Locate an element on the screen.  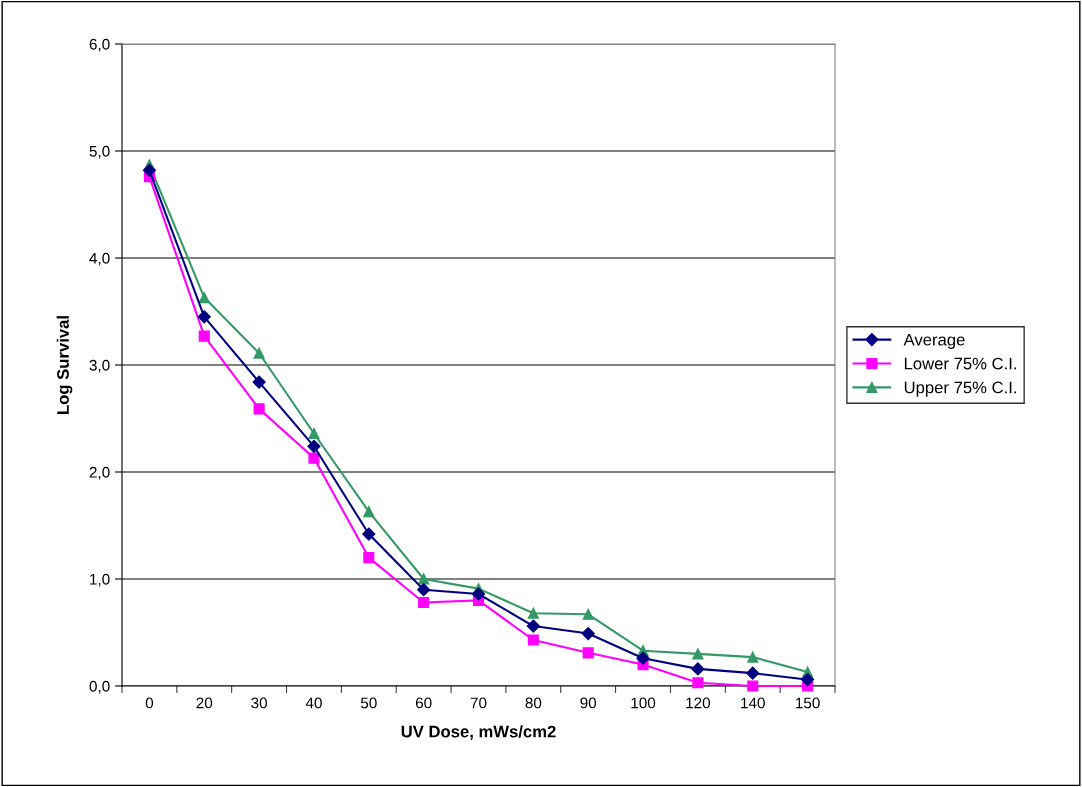
y-axis-title: Log Survival is located at coordinates (64, 365).